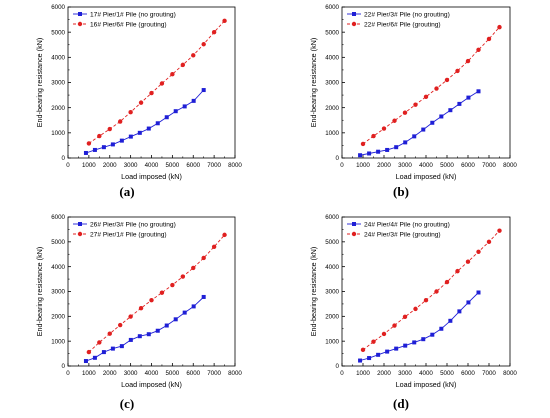  I want to click on y-tick-label: 1000, so click(58, 133).